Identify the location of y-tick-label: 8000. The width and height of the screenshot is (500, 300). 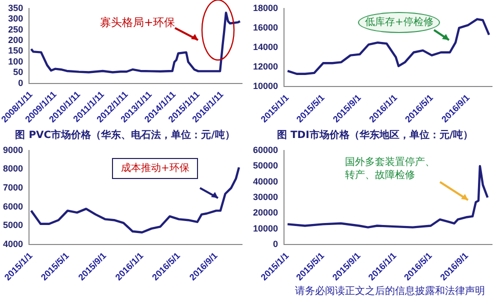
(13, 169).